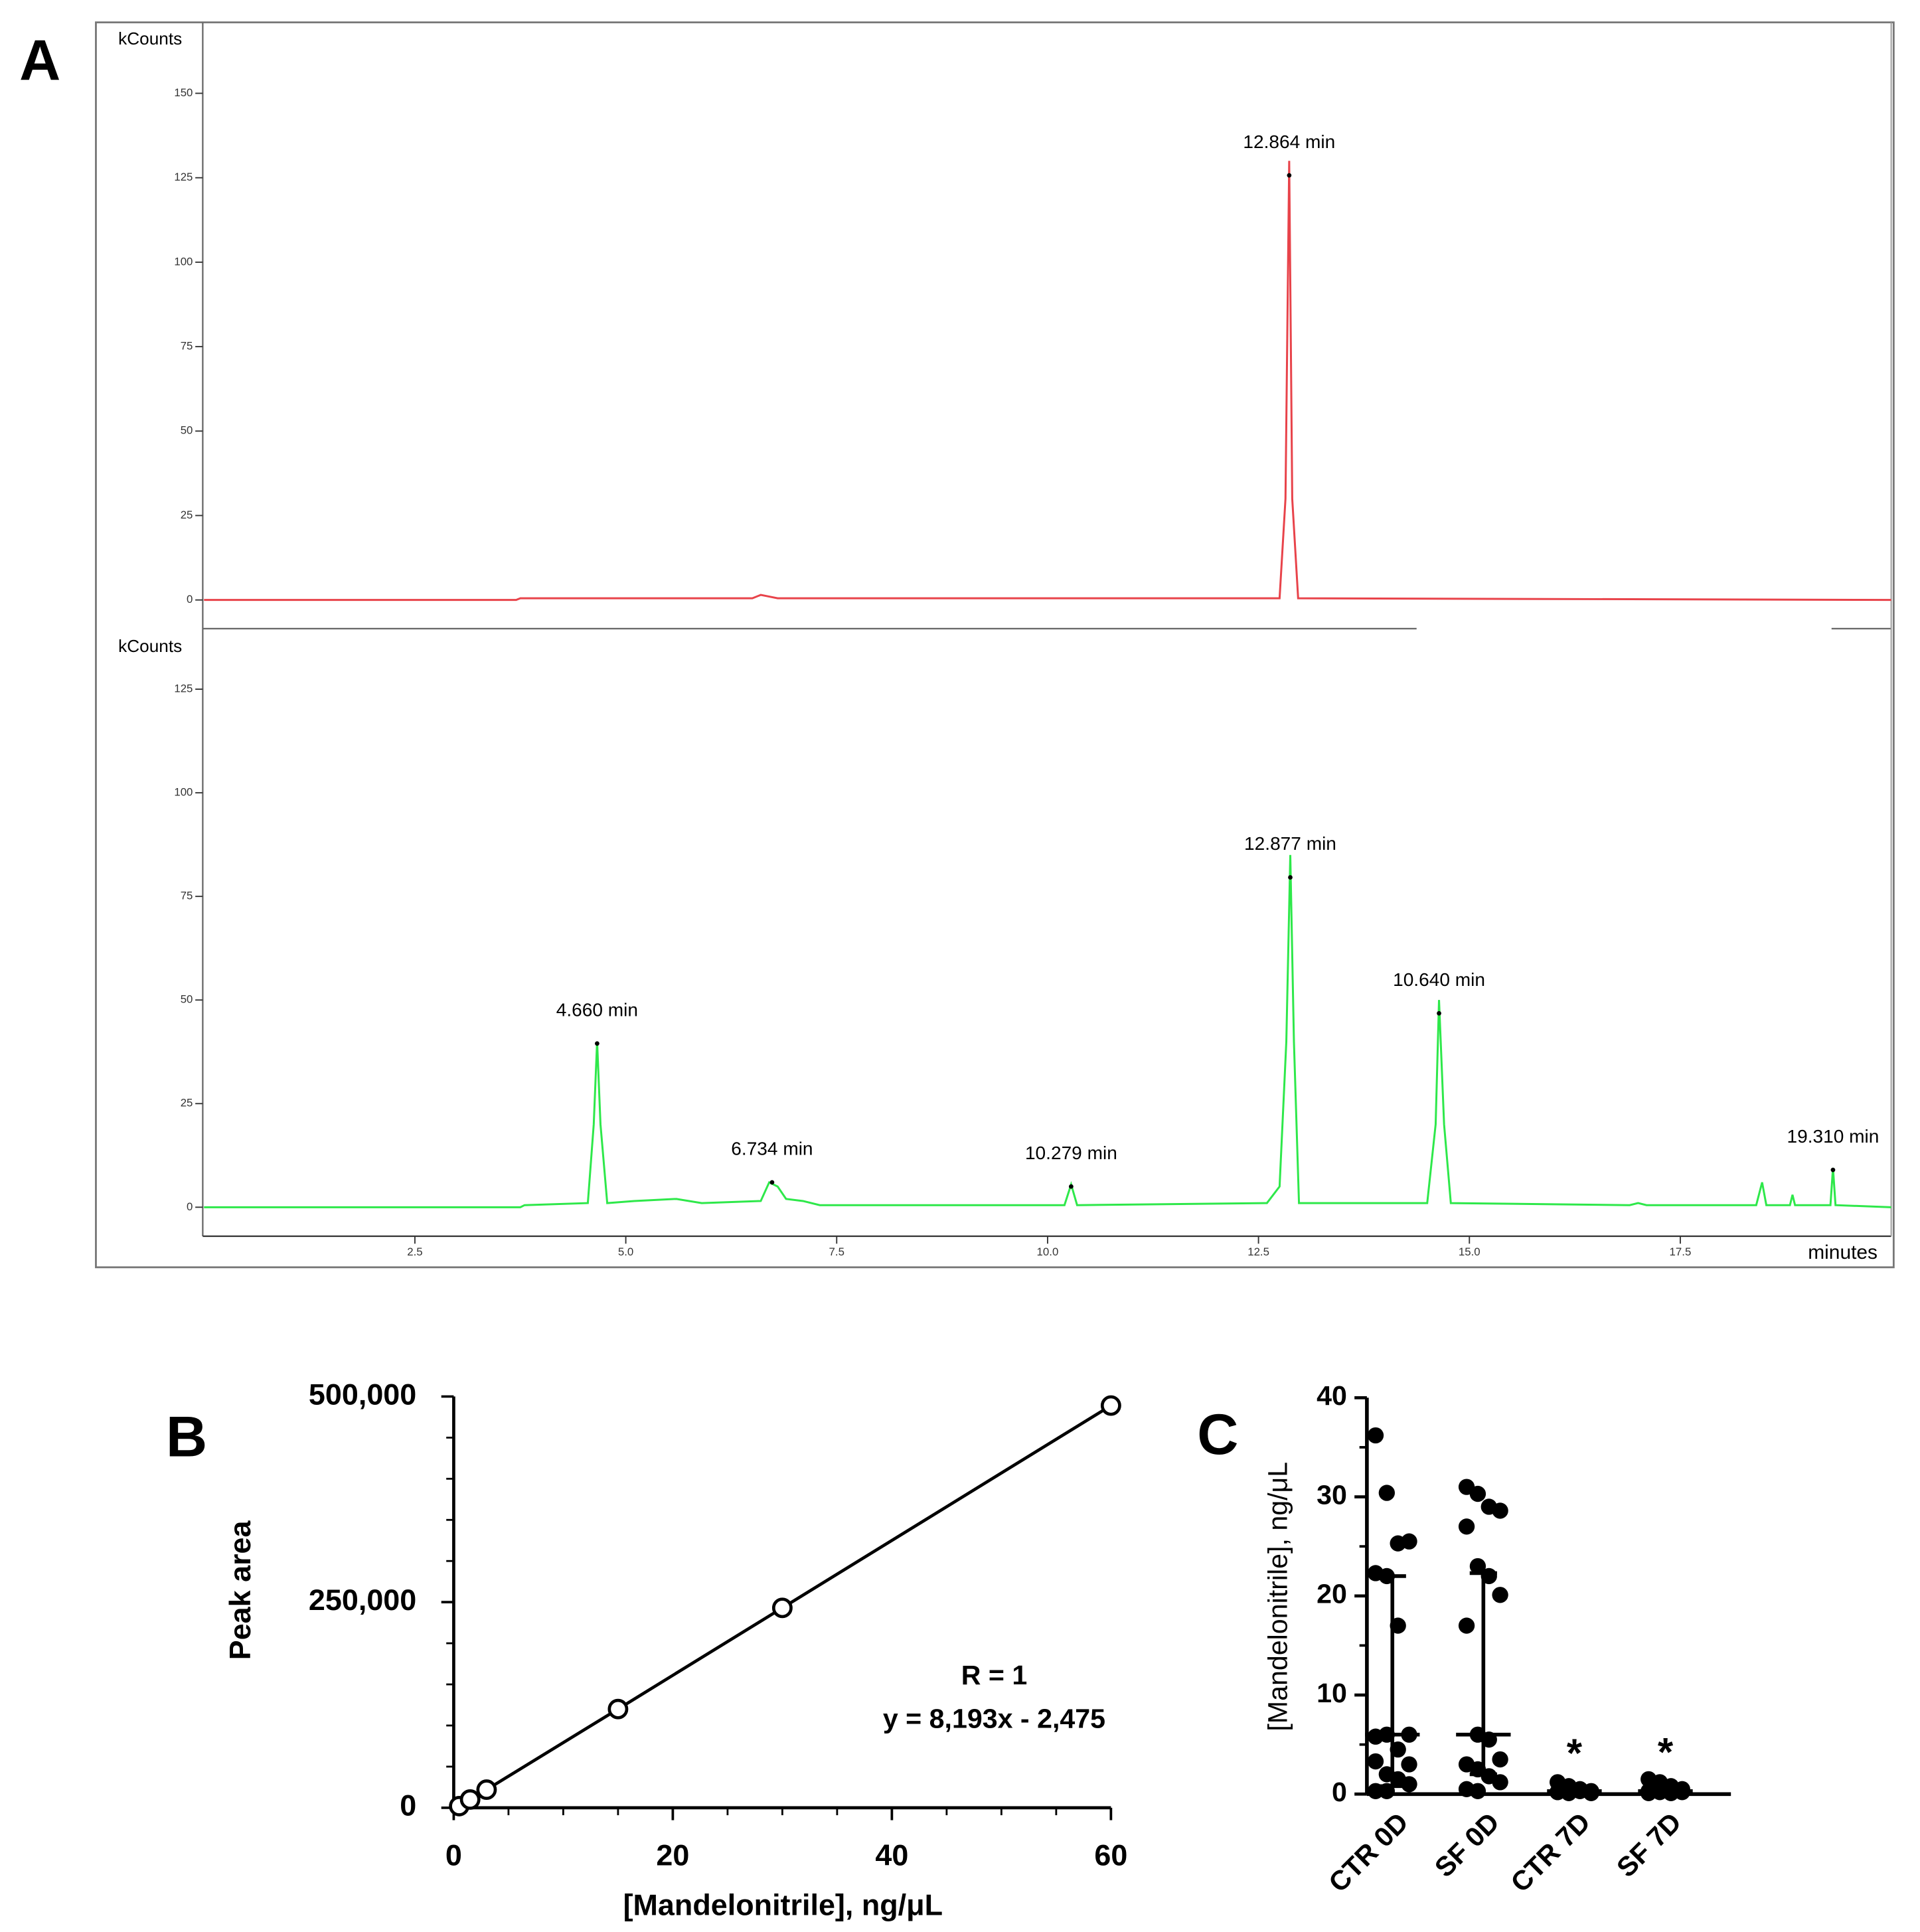 Image resolution: width=1920 pixels, height=1932 pixels. What do you see at coordinates (1843, 1252) in the screenshot?
I see `x-axis-title: minutes` at bounding box center [1843, 1252].